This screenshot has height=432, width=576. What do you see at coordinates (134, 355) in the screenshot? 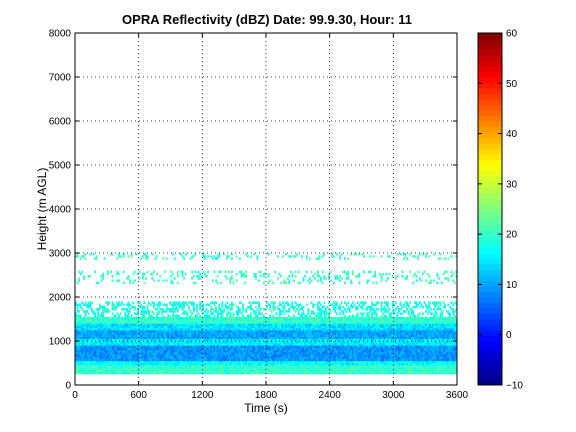
I see `heatmap-cell-1957` at bounding box center [134, 355].